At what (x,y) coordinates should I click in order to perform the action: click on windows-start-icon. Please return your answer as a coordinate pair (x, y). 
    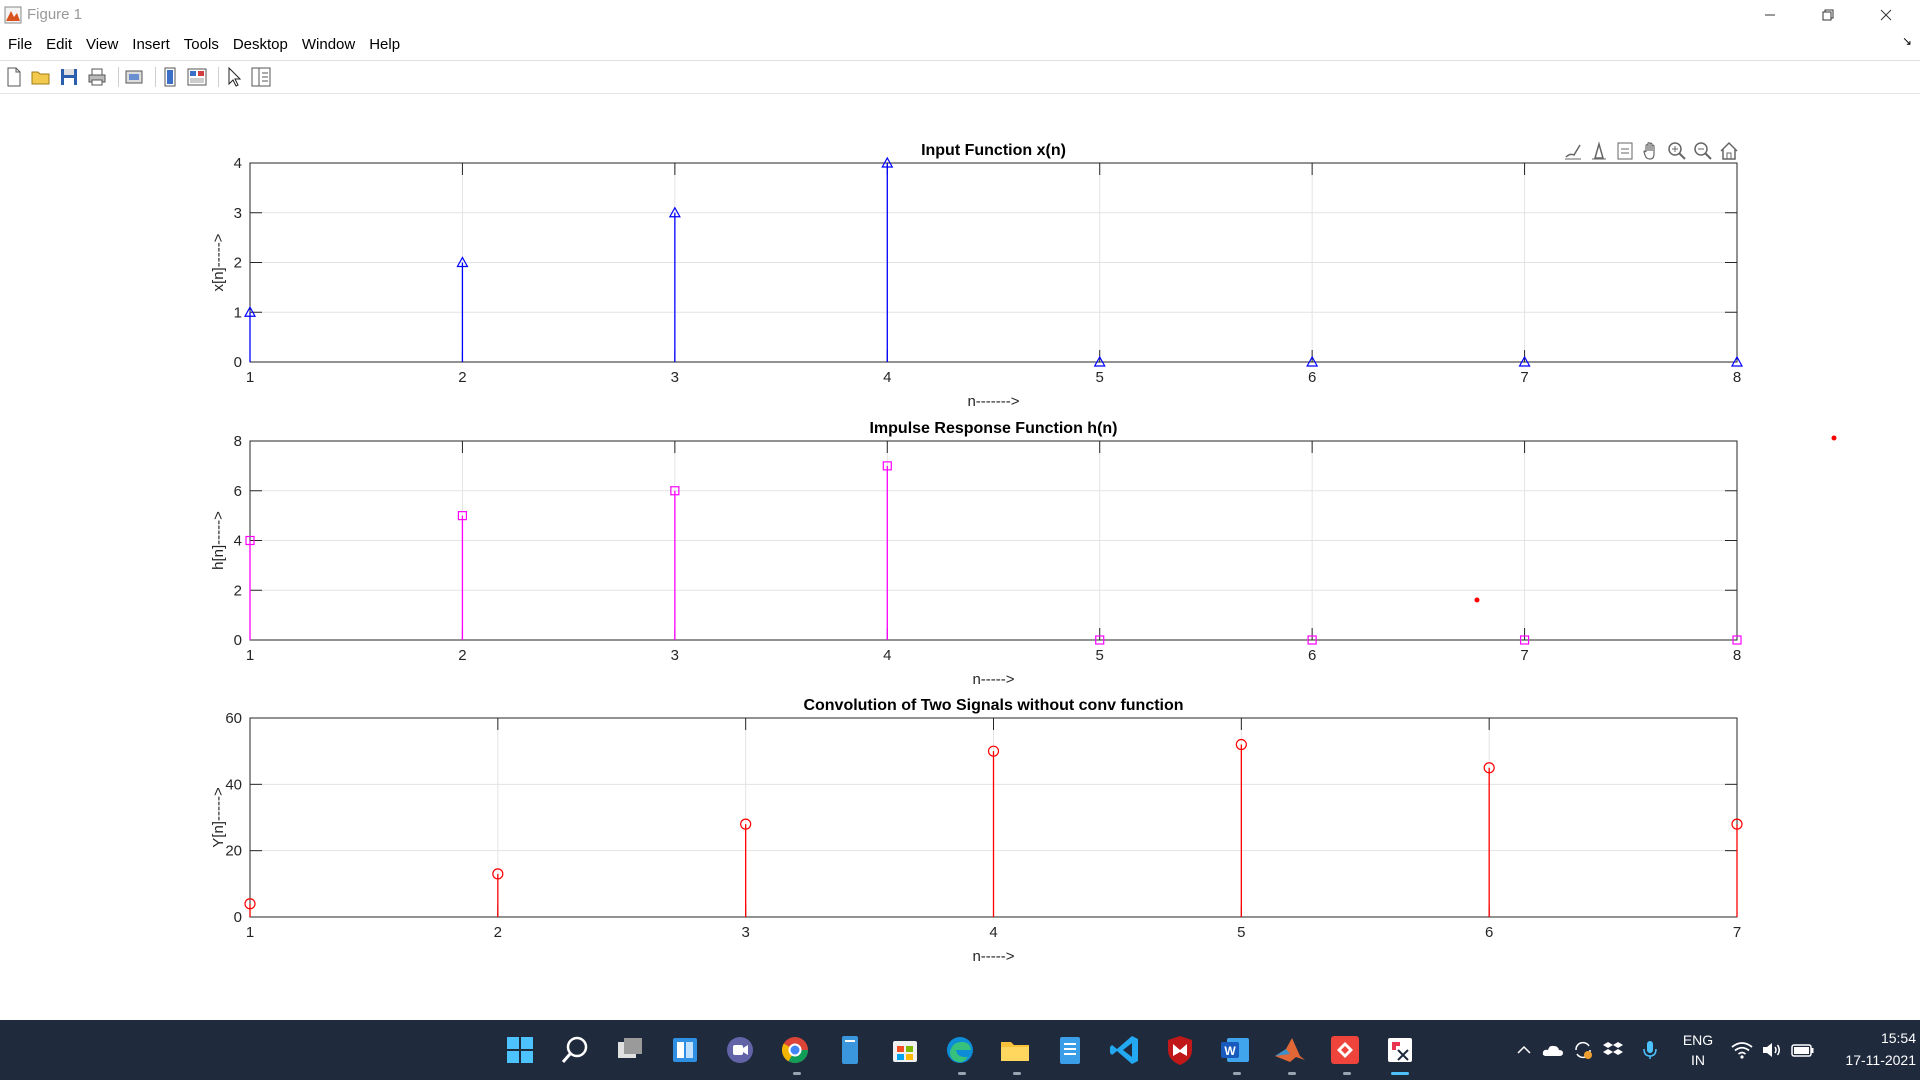
    Looking at the image, I should click on (520, 1050).